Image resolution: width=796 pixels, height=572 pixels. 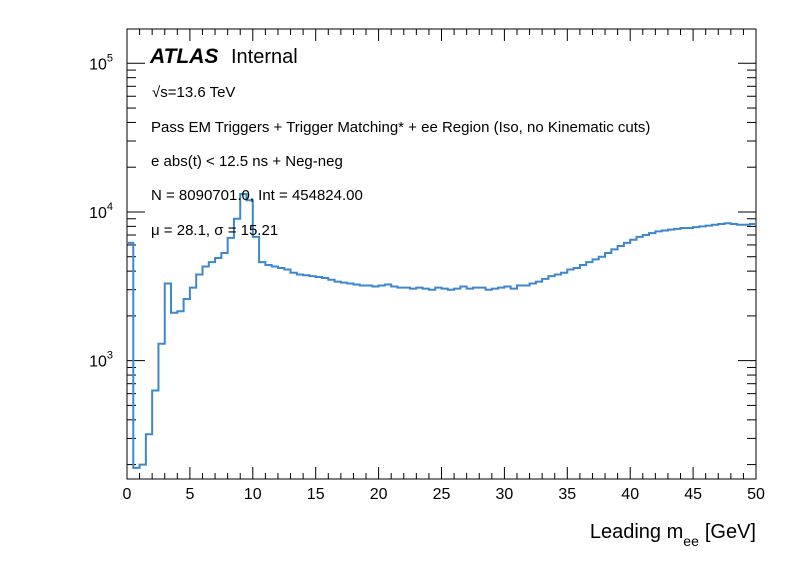 What do you see at coordinates (730, 532) in the screenshot?
I see `x-axis-title-unit: [GeV]` at bounding box center [730, 532].